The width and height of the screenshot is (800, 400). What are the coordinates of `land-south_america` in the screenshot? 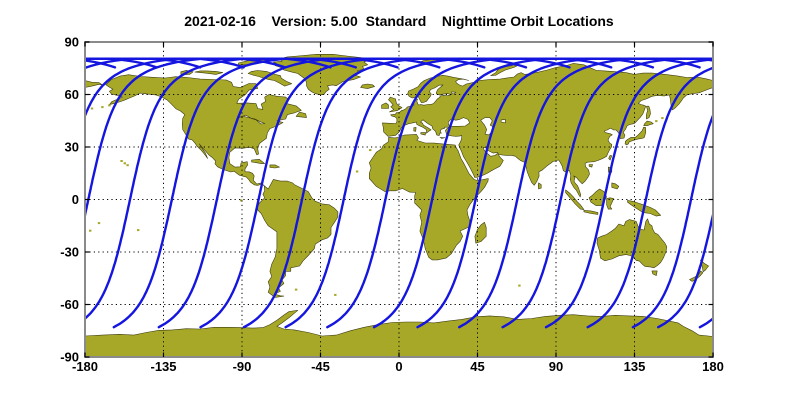 It's located at (298, 238).